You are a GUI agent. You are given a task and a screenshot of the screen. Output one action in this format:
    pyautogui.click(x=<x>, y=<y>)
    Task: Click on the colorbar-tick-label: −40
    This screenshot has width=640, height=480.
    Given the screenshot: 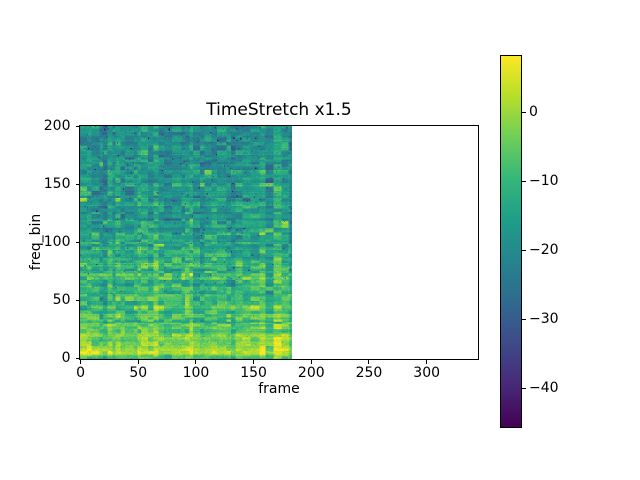 What is the action you would take?
    pyautogui.click(x=544, y=388)
    